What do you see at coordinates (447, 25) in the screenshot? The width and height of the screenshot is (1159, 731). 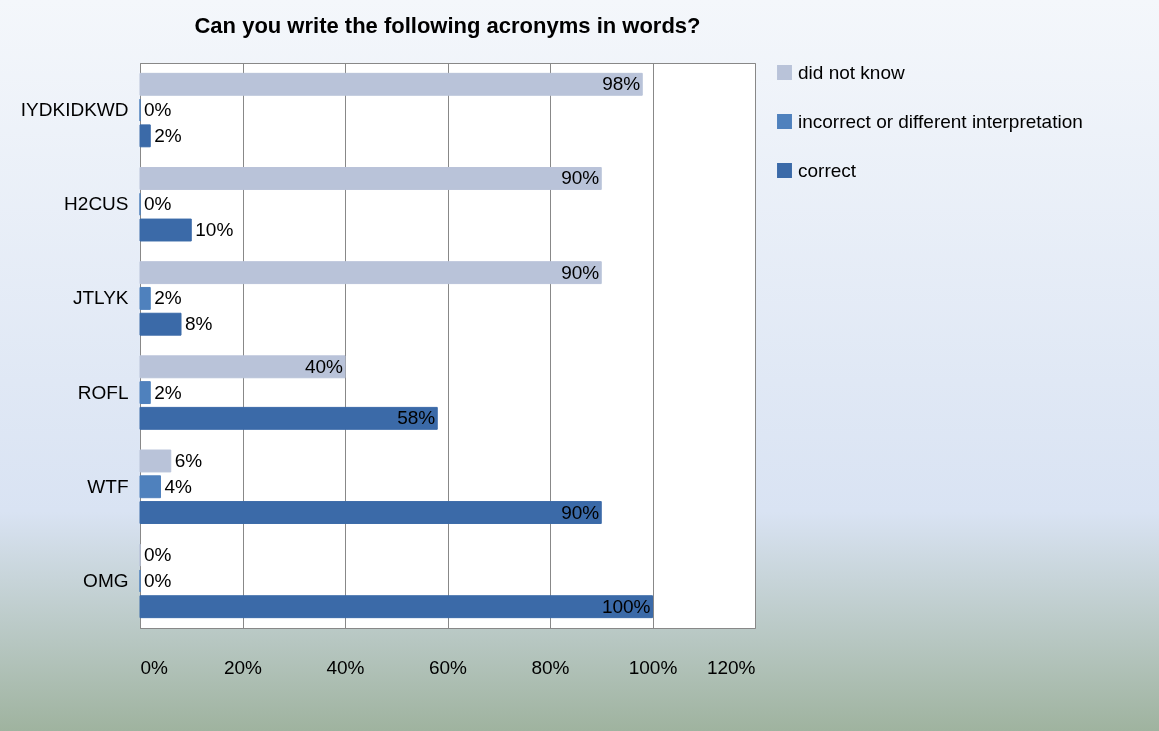 I see `chart-title: Can you write the following acronyms in words?` at bounding box center [447, 25].